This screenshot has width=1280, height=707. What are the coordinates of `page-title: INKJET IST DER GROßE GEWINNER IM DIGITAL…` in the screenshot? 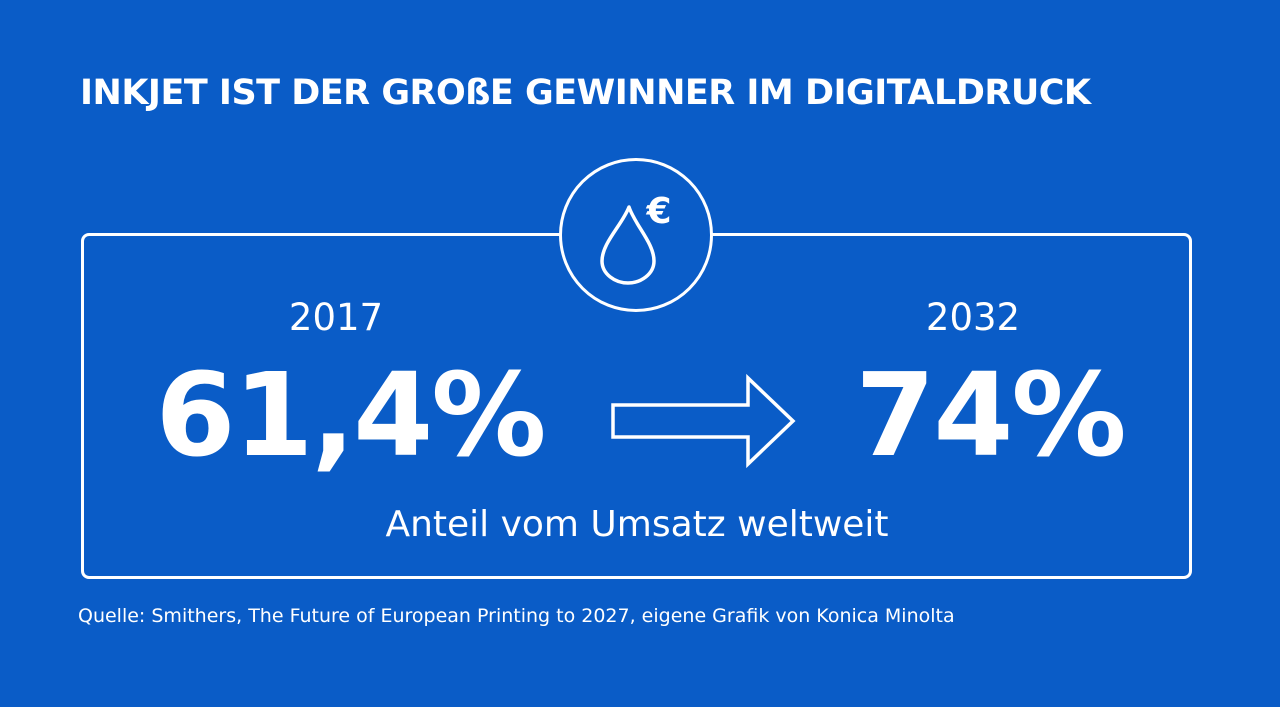 It's located at (585, 93).